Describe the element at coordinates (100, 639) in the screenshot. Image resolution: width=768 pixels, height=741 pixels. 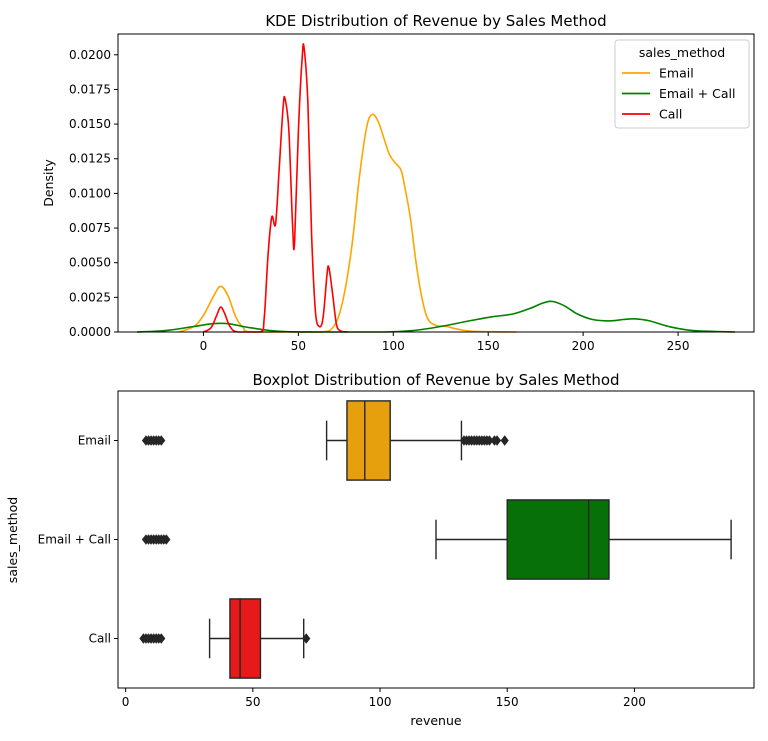
I see `box-y-tick-label: Call` at that location.